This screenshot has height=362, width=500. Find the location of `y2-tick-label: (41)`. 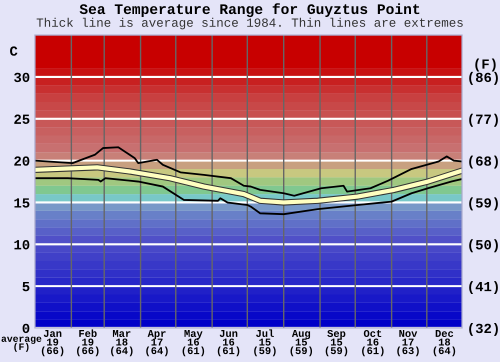

y2-tick-label: (41) is located at coordinates (483, 287).